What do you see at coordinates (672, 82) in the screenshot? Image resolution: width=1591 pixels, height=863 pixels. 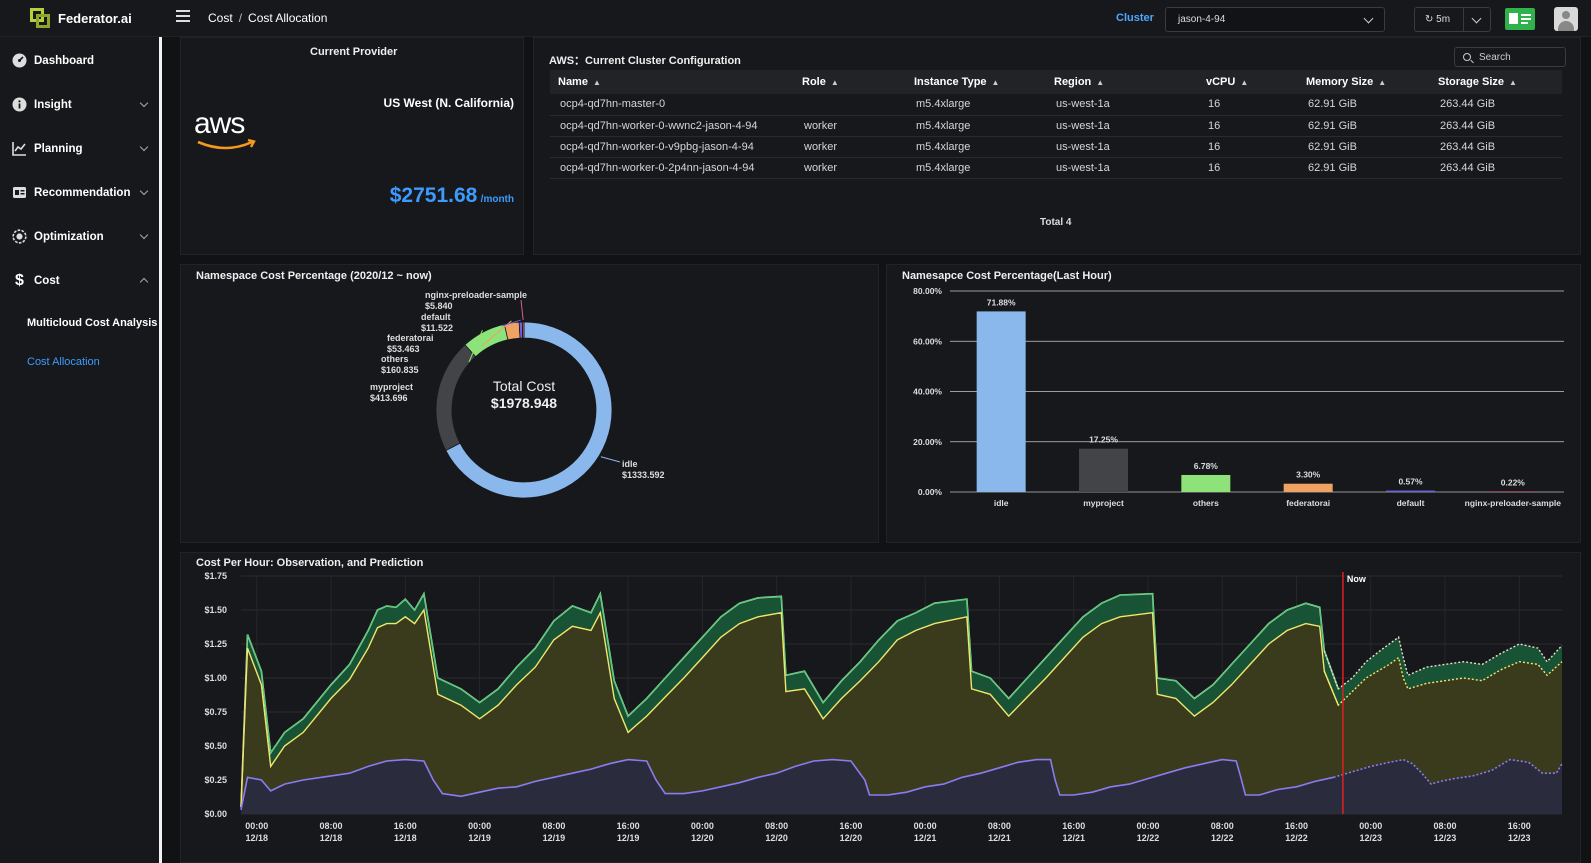 I see `column-header-name: Name ▲︎` at bounding box center [672, 82].